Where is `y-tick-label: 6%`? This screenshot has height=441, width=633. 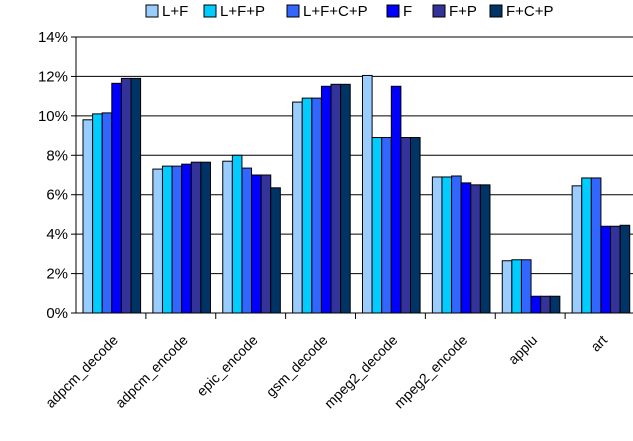 y-tick-label: 6% is located at coordinates (57, 195).